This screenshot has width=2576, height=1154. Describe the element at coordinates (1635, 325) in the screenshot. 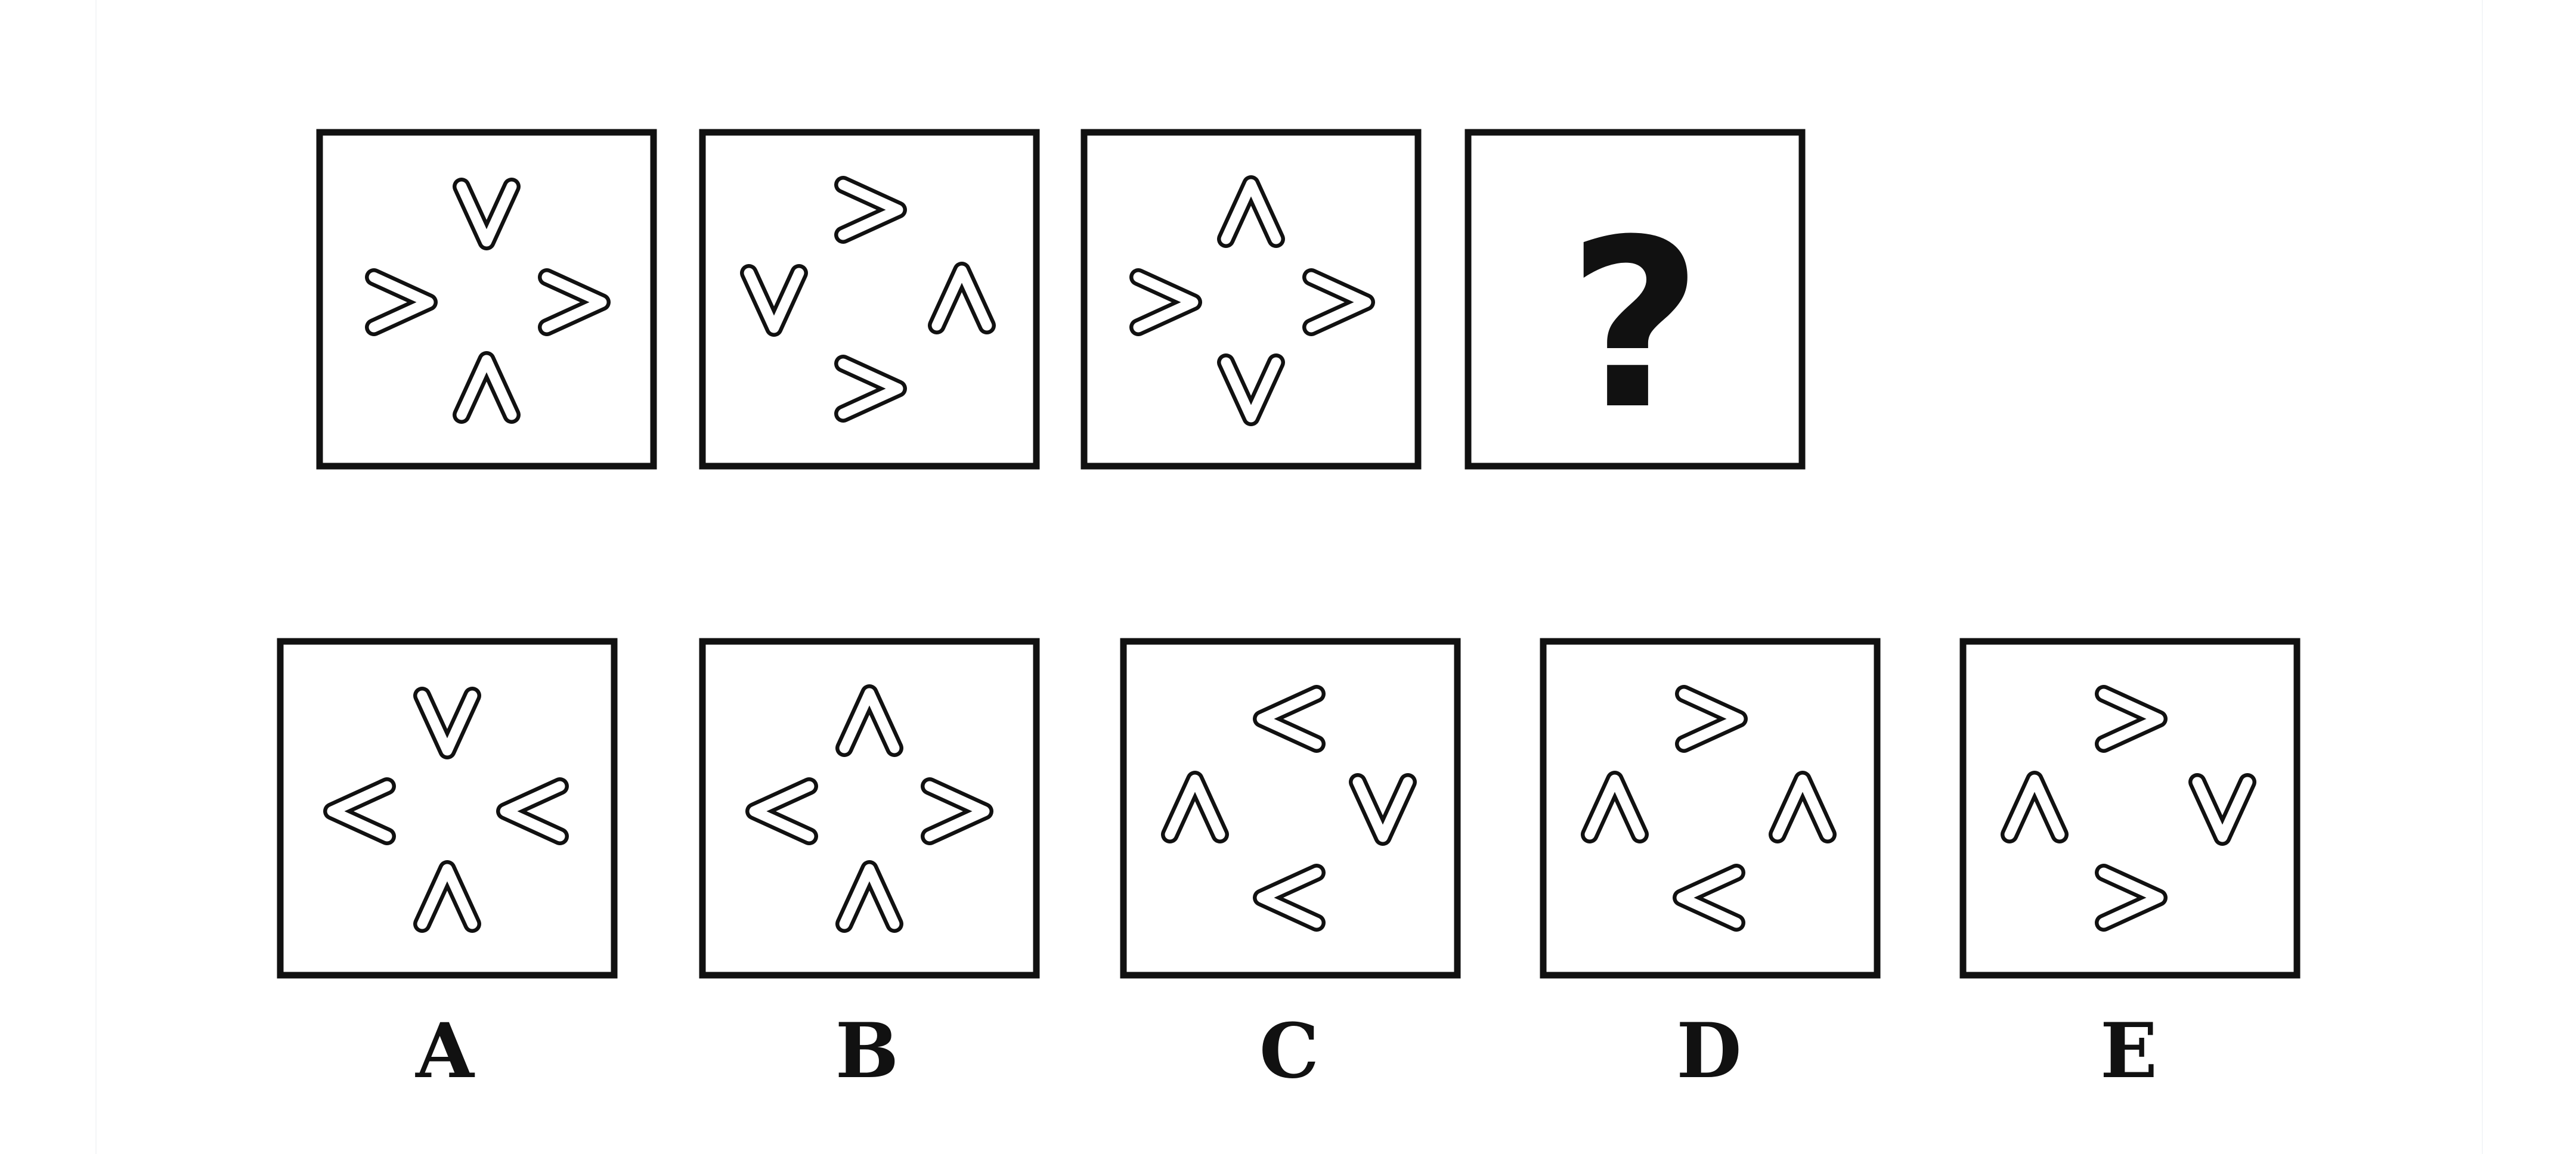

I see `question-mark-icon: ?` at that location.